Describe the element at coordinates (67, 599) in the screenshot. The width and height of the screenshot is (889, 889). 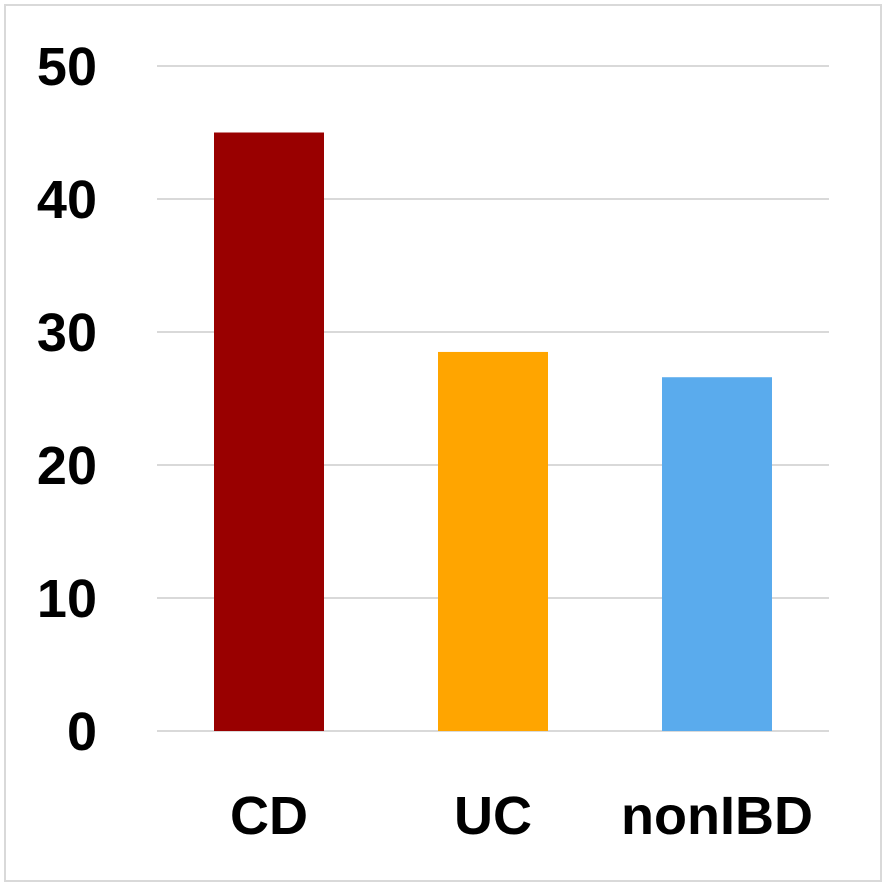
I see `y-tick-label-10: 10` at that location.